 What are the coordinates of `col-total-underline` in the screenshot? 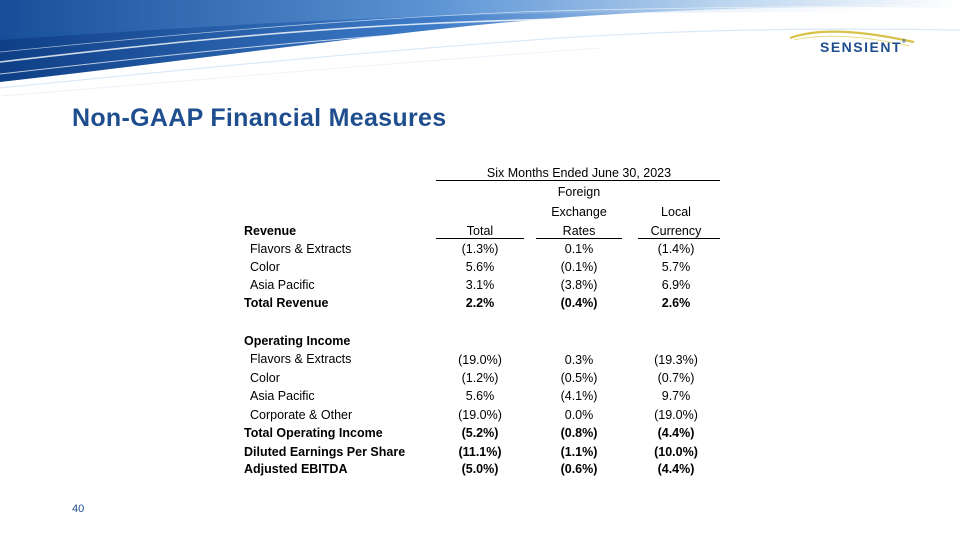 It's located at (480, 238).